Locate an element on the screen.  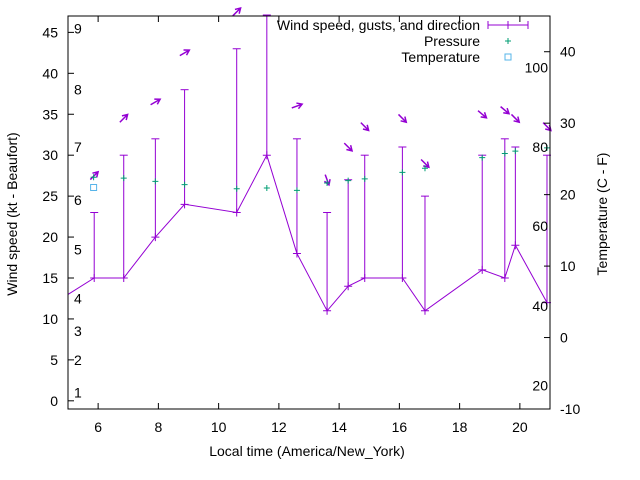
x-tick-label: 10 is located at coordinates (219, 427).